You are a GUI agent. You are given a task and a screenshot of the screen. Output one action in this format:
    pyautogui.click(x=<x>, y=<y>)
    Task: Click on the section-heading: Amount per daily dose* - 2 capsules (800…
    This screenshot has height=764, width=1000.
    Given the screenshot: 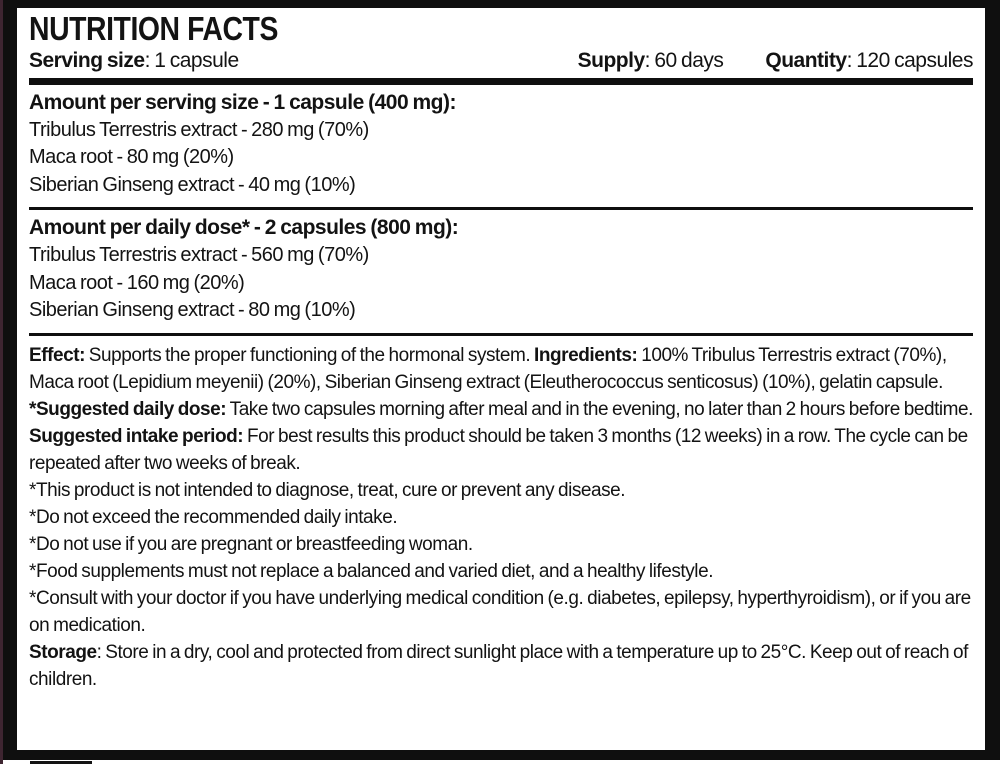 What is the action you would take?
    pyautogui.click(x=244, y=228)
    